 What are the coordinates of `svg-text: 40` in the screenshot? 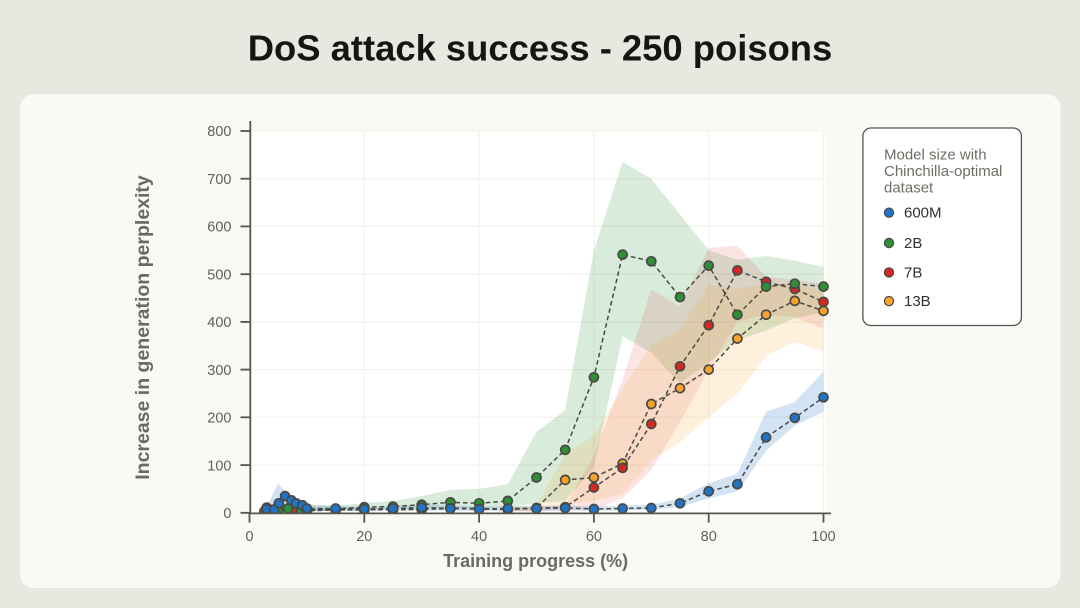 It's located at (479, 537).